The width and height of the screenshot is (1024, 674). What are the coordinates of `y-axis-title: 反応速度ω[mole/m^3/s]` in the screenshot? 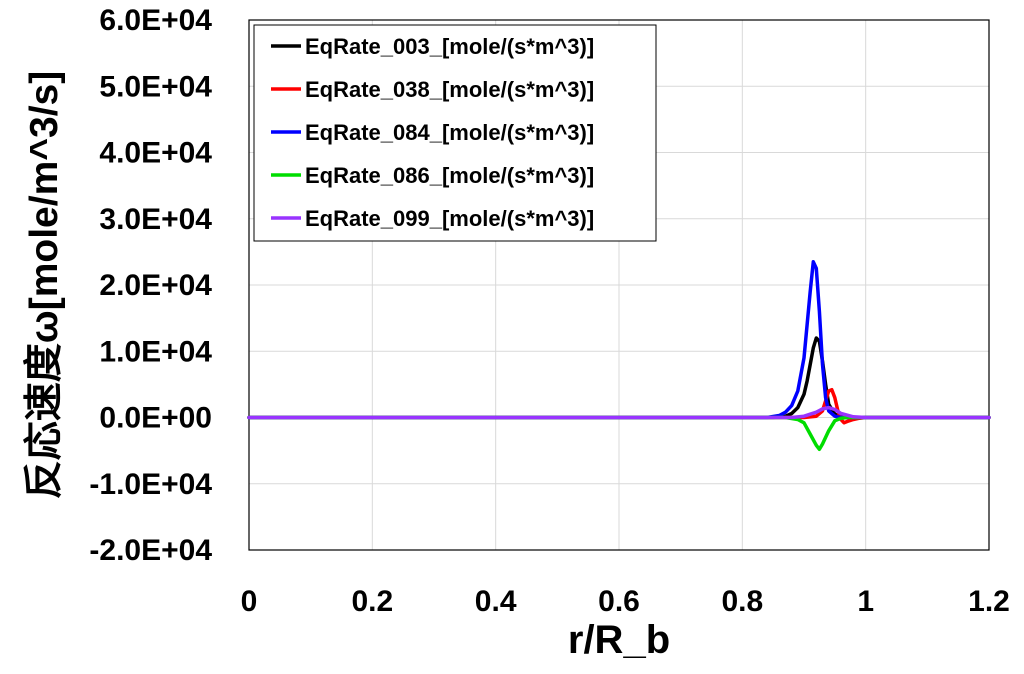 It's located at (44, 285).